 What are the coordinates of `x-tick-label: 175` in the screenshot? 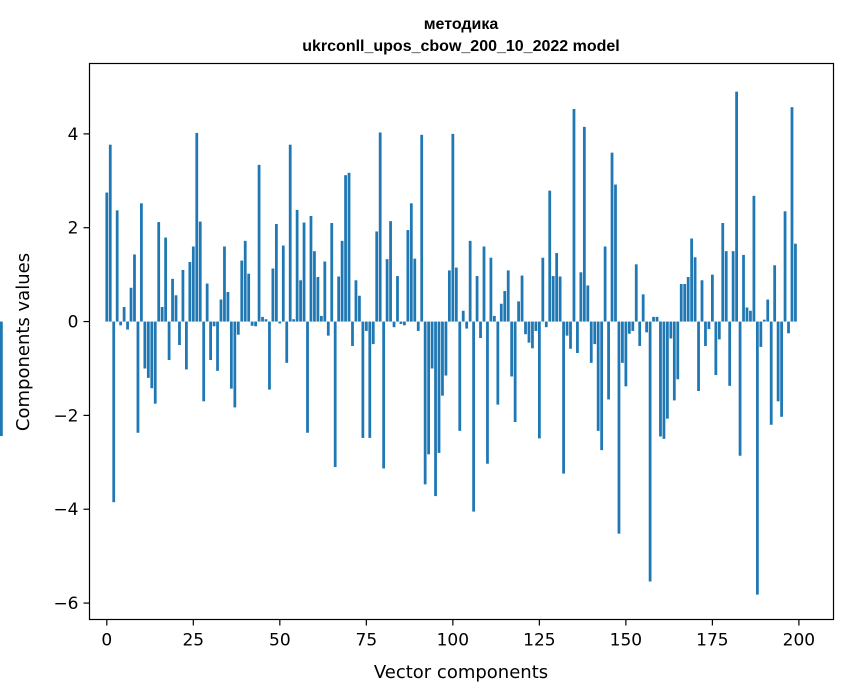 It's located at (712, 641).